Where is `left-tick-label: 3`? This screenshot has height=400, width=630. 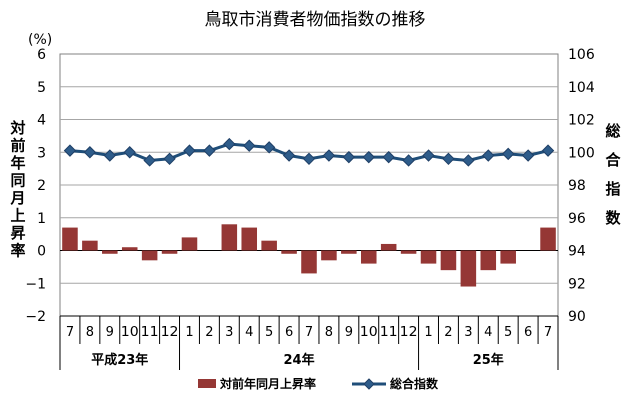
left-tick-label: 3 is located at coordinates (41, 153).